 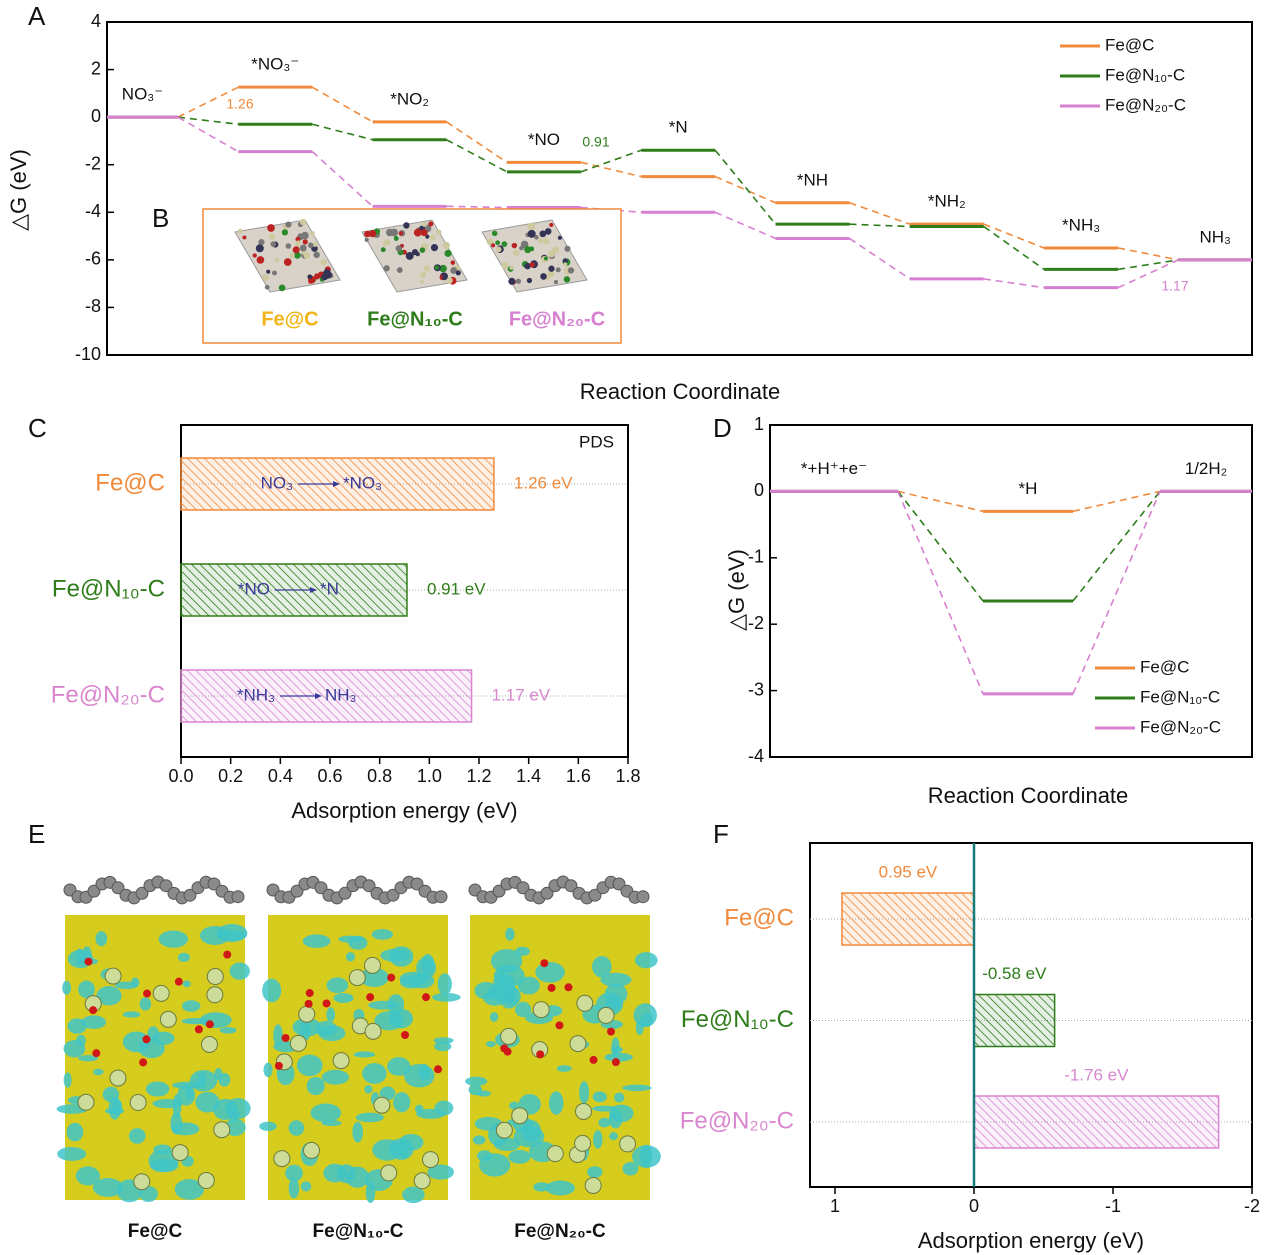 What do you see at coordinates (1081, 224) in the screenshot?
I see `state-label: *NH₃` at bounding box center [1081, 224].